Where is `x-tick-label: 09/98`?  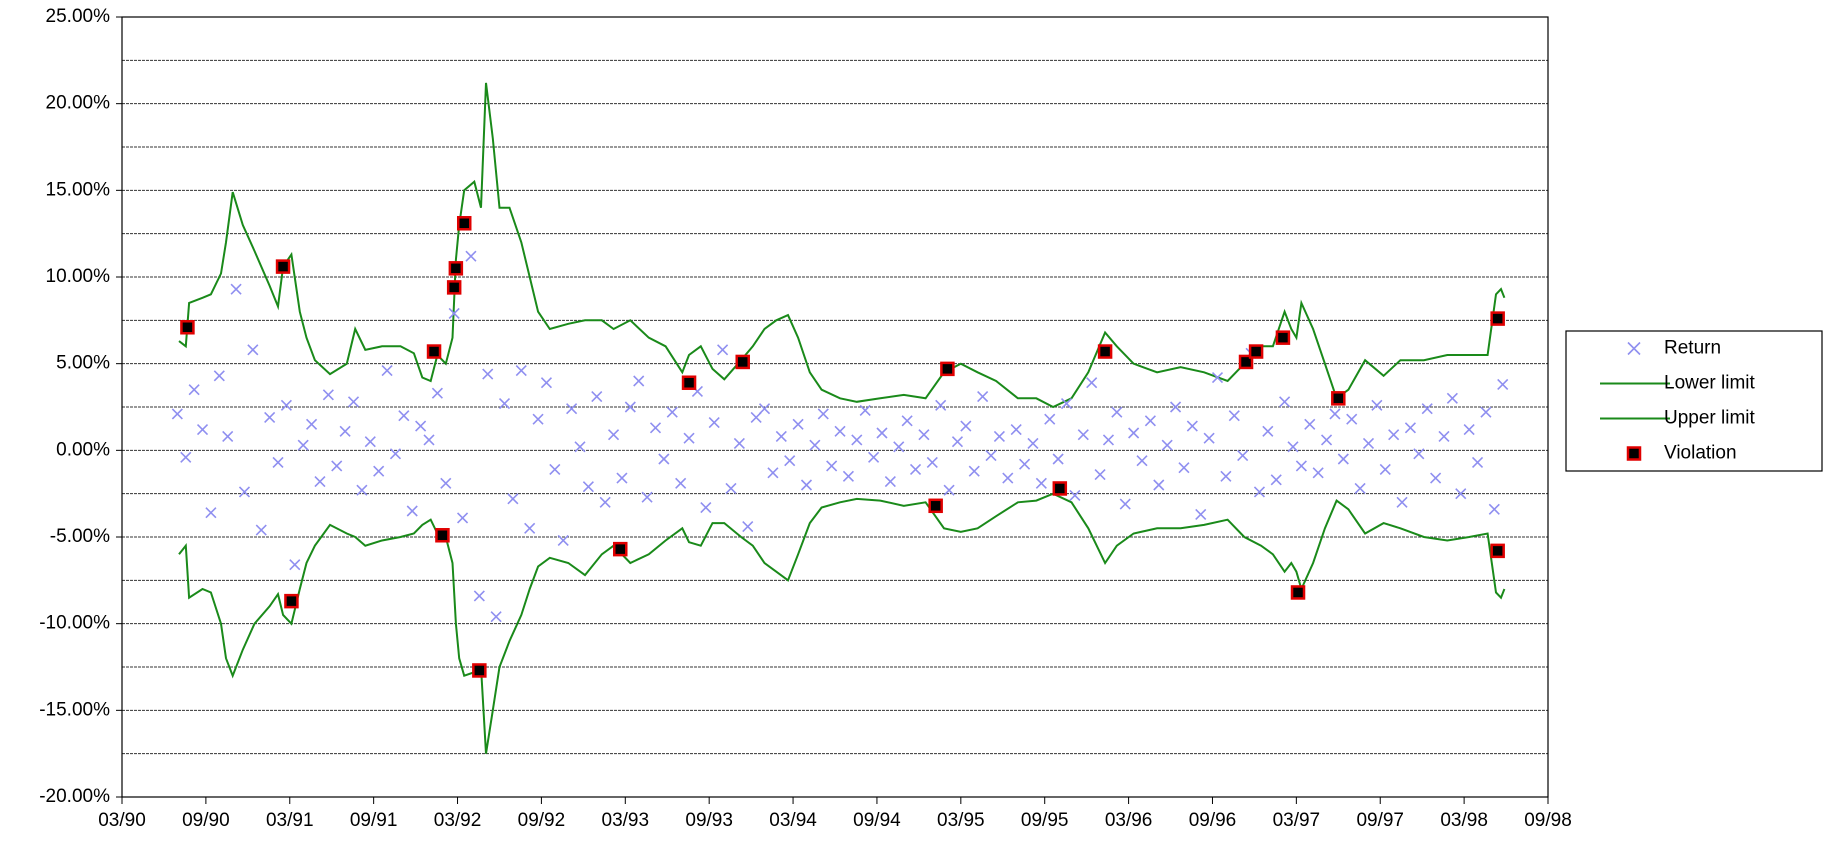
x-tick-label: 09/98 is located at coordinates (1548, 820).